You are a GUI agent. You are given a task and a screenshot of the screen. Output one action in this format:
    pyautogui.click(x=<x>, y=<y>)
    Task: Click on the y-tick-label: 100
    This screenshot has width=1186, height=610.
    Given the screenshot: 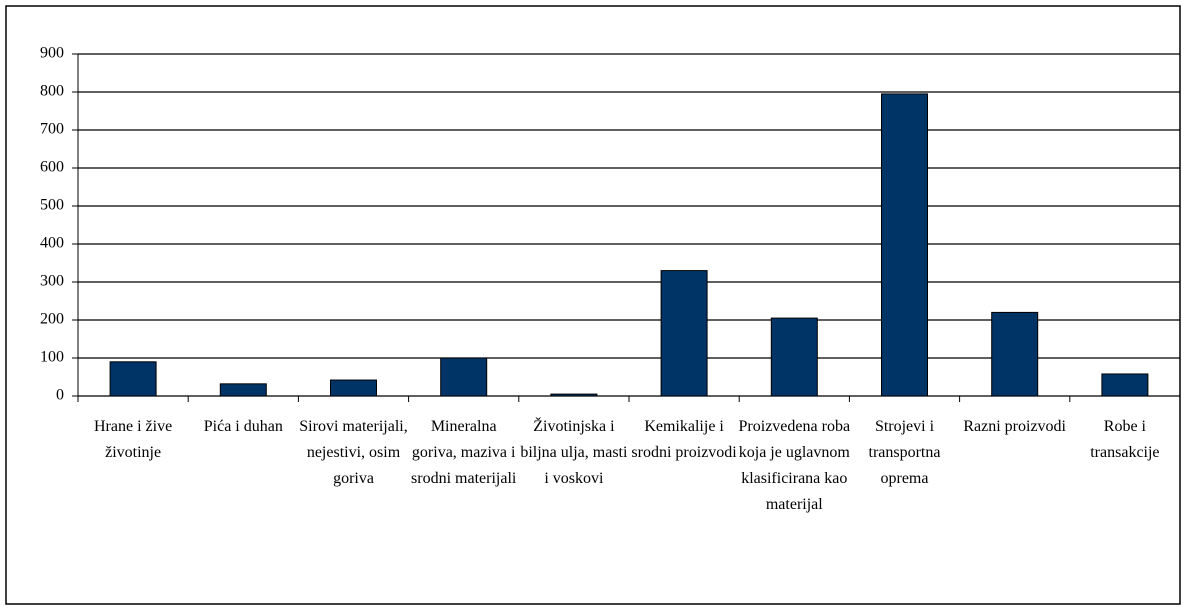 What is the action you would take?
    pyautogui.click(x=52, y=357)
    